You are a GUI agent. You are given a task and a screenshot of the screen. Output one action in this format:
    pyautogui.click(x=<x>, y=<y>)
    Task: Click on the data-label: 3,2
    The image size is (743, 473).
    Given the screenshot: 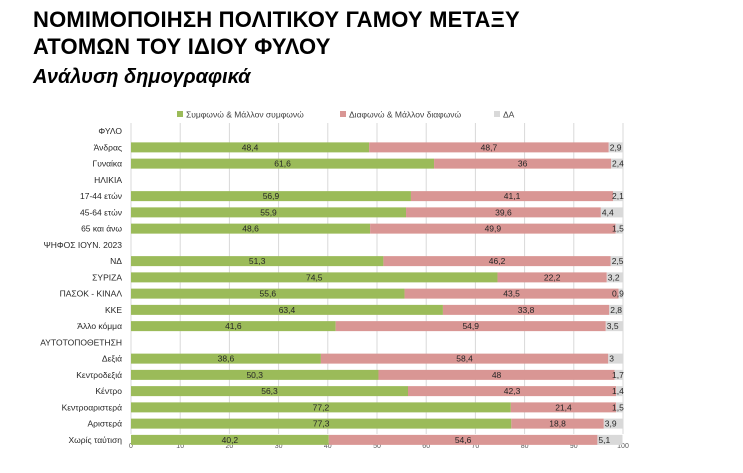 What is the action you would take?
    pyautogui.click(x=614, y=277)
    